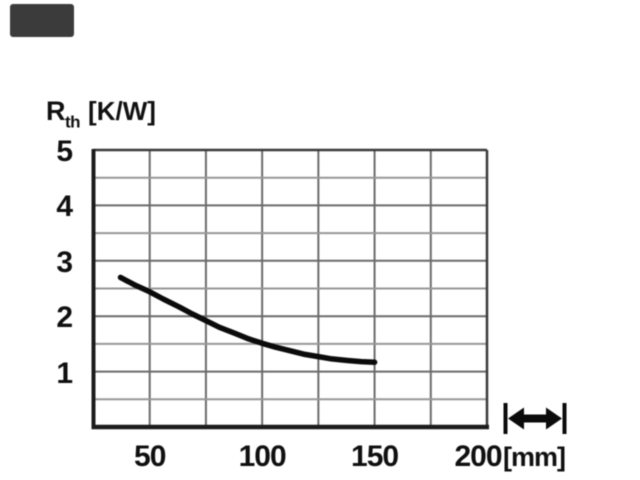 The image size is (640, 480). I want to click on y-tick-label: 1, so click(64, 373).